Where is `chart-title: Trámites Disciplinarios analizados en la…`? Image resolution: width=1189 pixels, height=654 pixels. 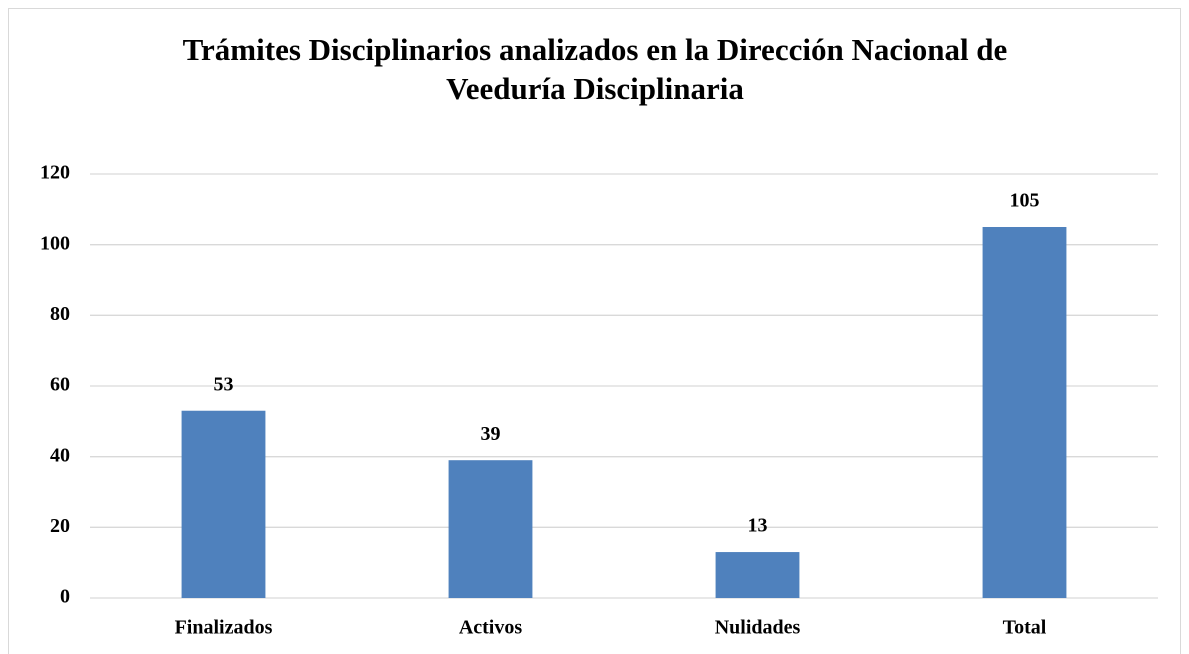 chart-title: Trámites Disciplinarios analizados en la… is located at coordinates (595, 69).